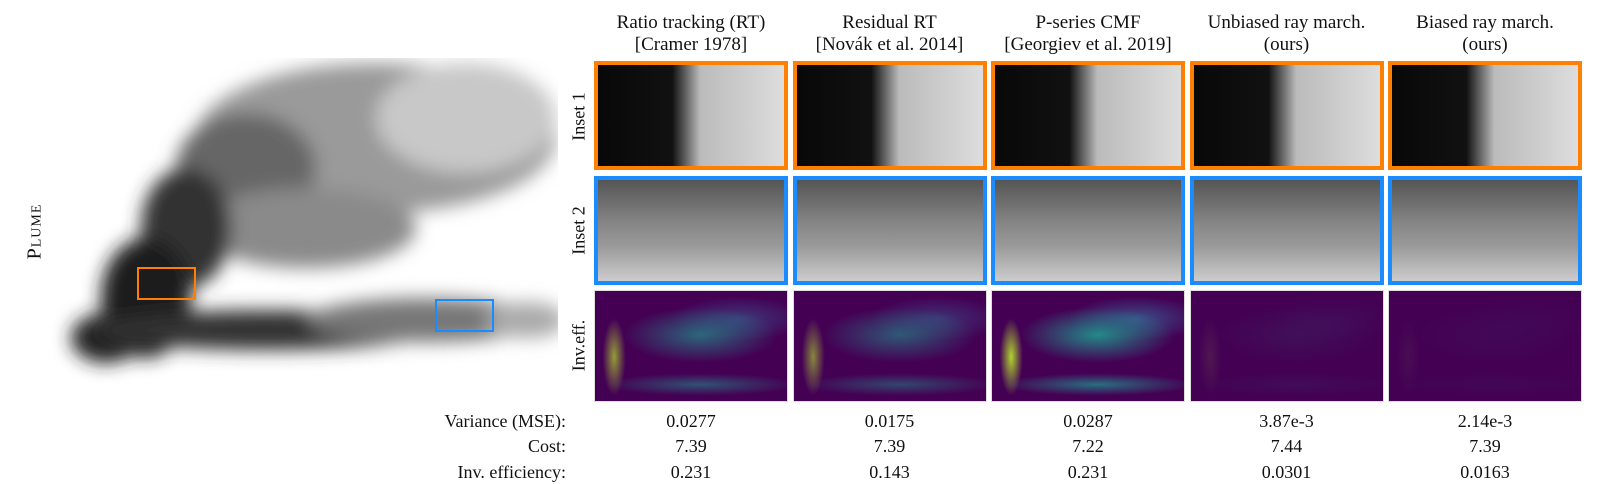 The width and height of the screenshot is (1600, 484). What do you see at coordinates (1088, 44) in the screenshot?
I see `method-citation: [Georgiev et al. 2019]` at bounding box center [1088, 44].